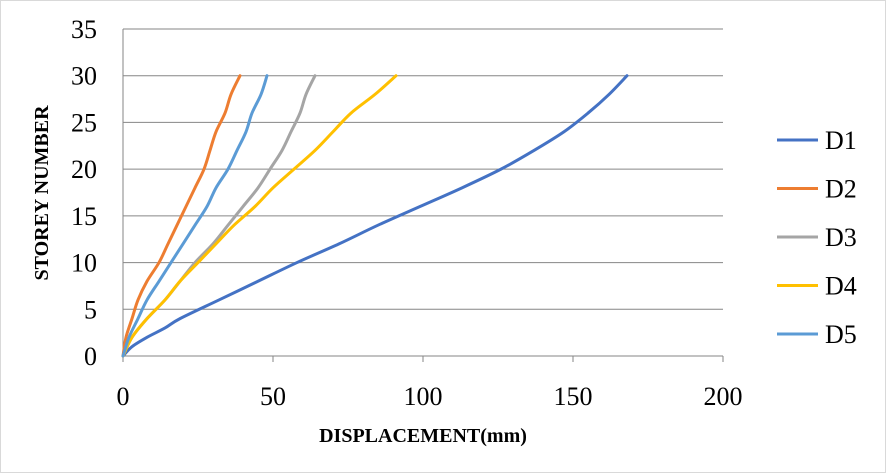 The image size is (886, 474). I want to click on legend-item-d5: D5, so click(817, 334).